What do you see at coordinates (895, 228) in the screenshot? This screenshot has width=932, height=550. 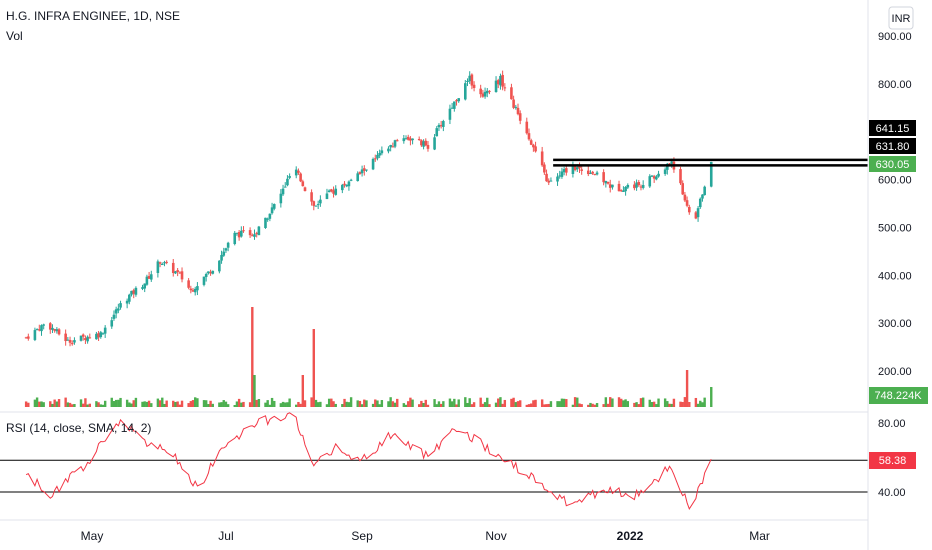 I see `price-tick-label: 500.00` at bounding box center [895, 228].